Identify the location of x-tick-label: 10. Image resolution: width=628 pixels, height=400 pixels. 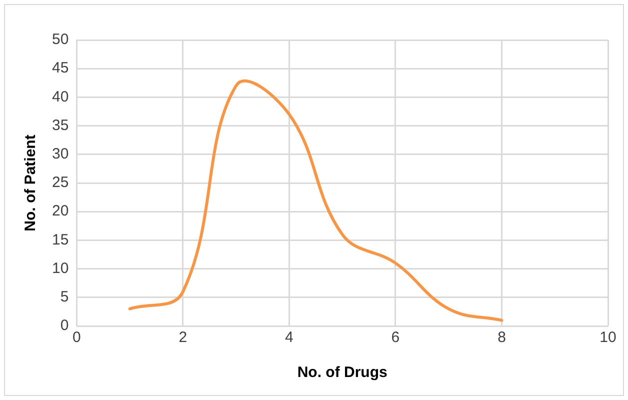
(608, 337).